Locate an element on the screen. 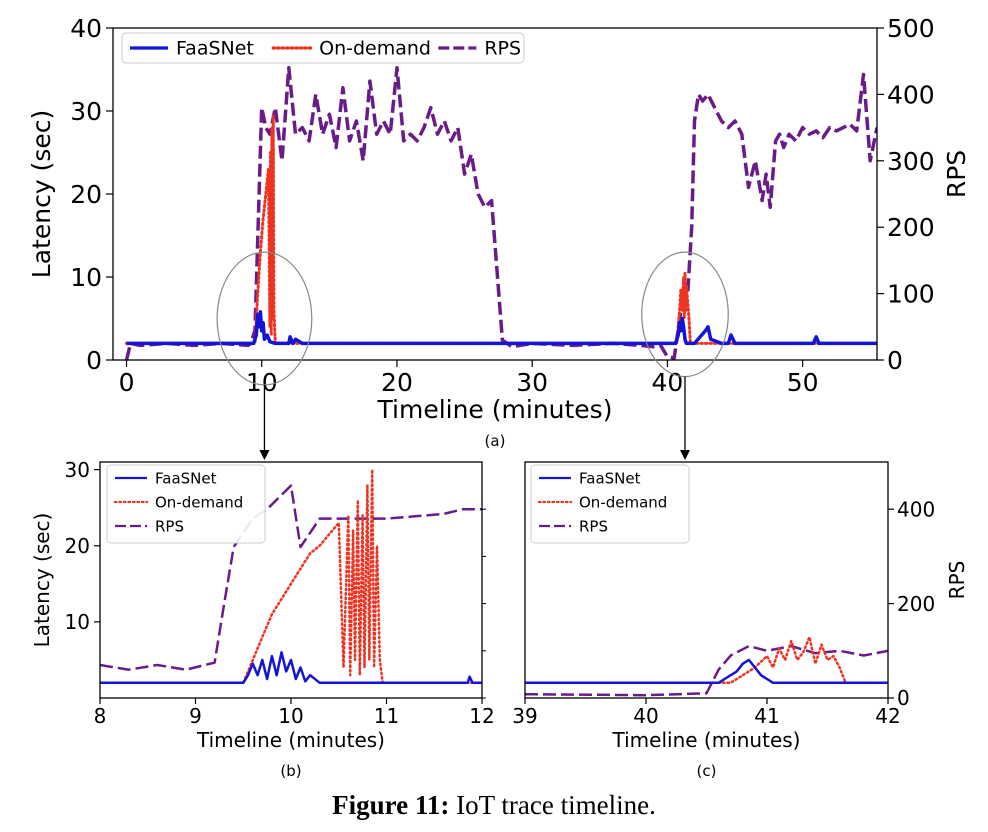 The height and width of the screenshot is (832, 988). series-line-on-demand-c is located at coordinates (706, 660).